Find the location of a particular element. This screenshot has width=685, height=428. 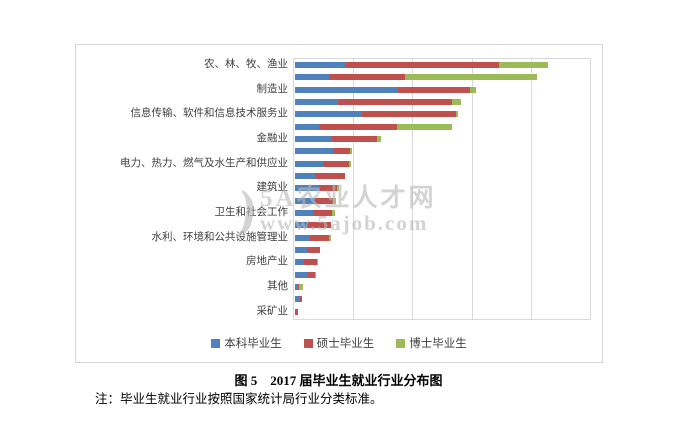

category-label: 采矿业 is located at coordinates (272, 311).